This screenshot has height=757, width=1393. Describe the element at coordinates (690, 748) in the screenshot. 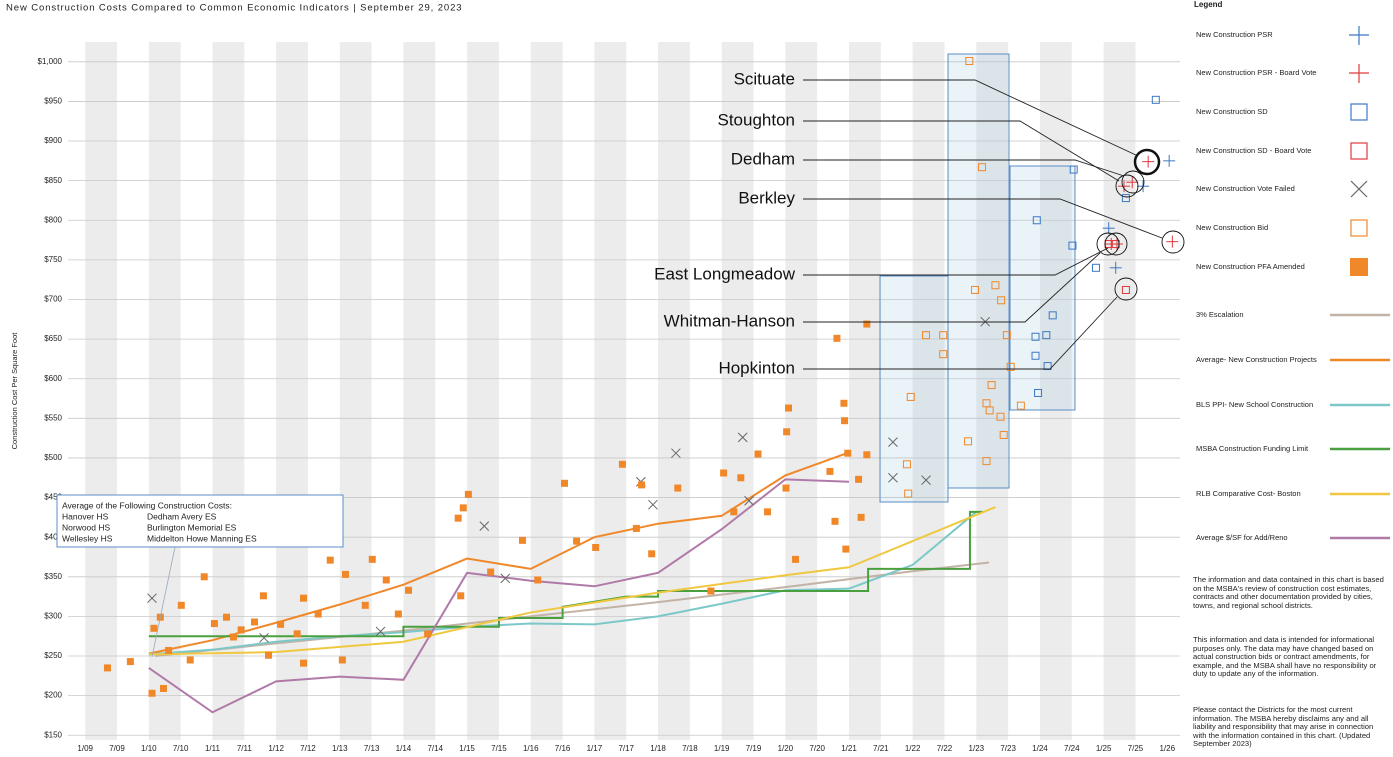

I see `x-tick-label: 7/18` at that location.